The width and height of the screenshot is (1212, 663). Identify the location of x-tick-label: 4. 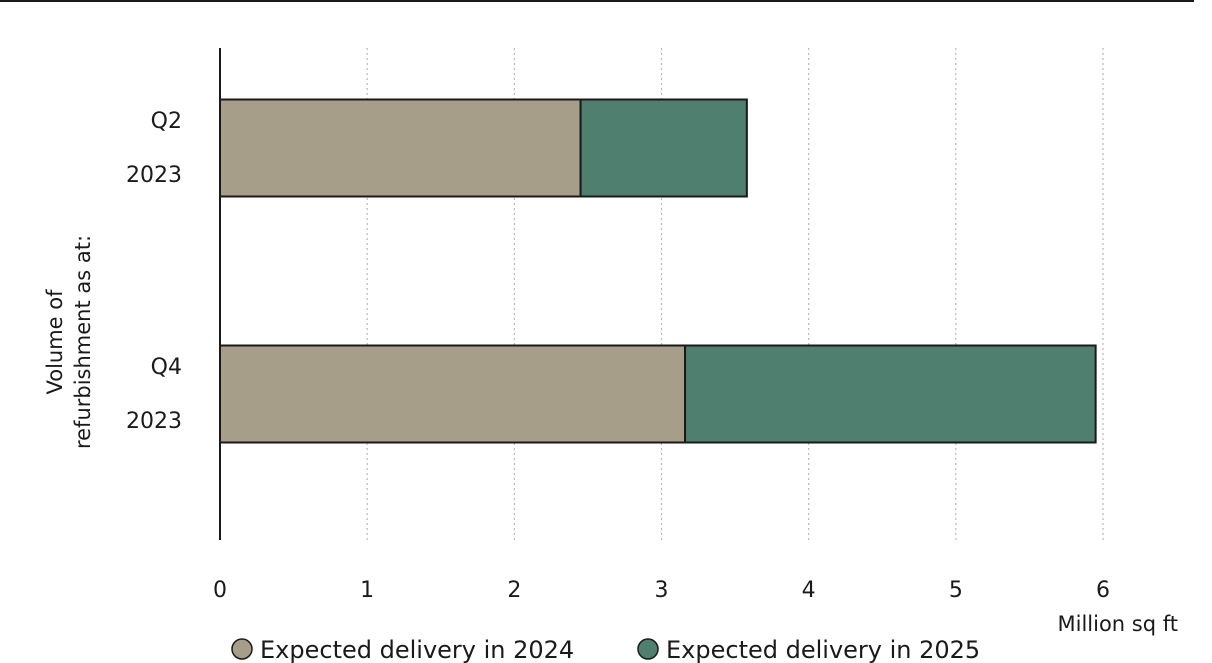
(809, 590).